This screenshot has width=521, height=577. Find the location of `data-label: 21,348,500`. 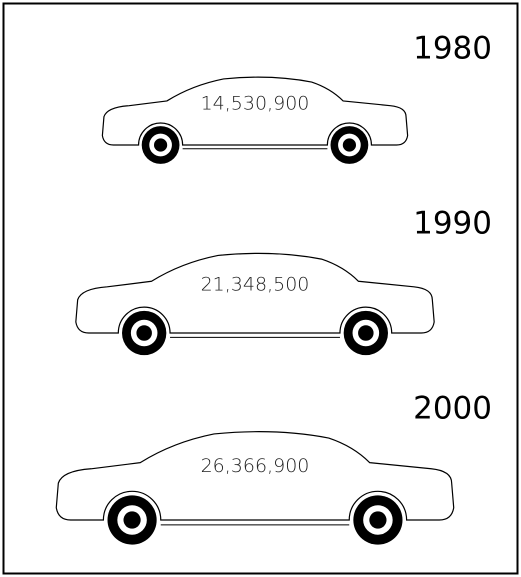

data-label: 21,348,500 is located at coordinates (255, 284).